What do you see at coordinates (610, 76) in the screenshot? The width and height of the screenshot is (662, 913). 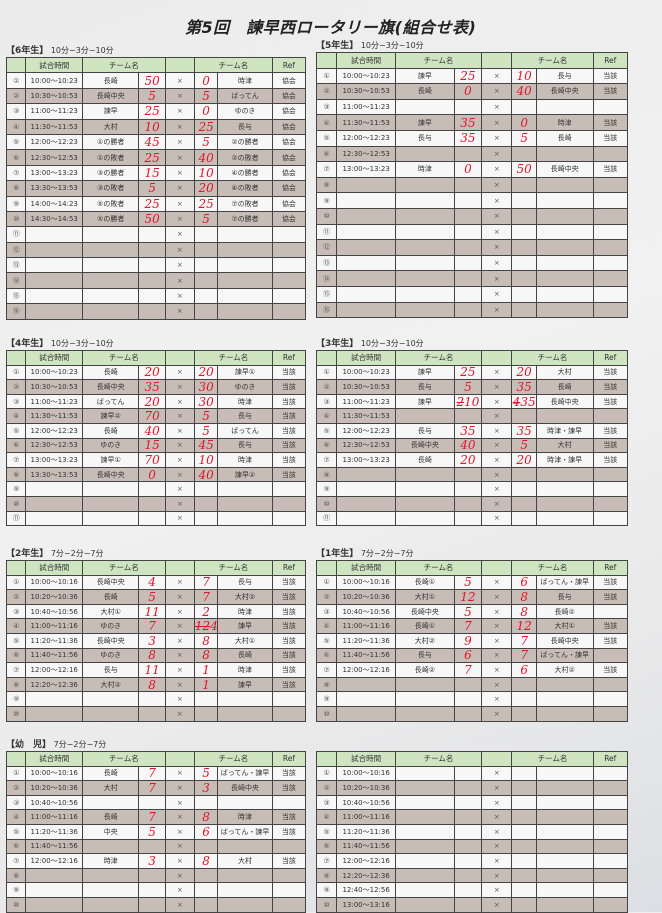 I see `referee: 当該` at bounding box center [610, 76].